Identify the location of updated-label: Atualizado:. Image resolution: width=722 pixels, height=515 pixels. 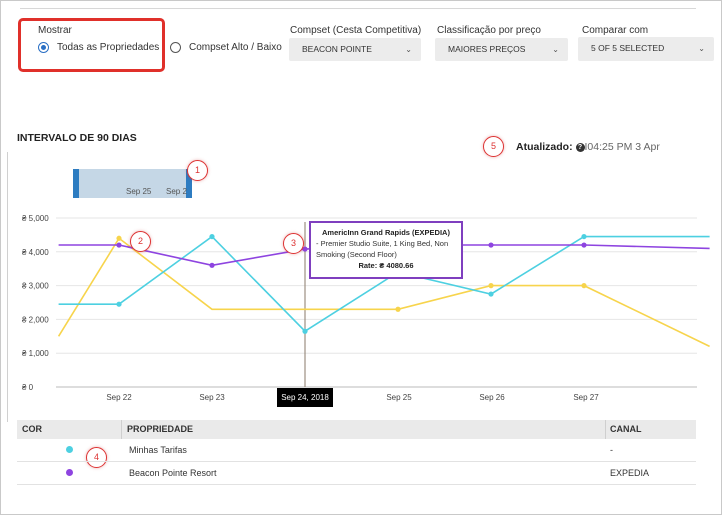
(544, 147).